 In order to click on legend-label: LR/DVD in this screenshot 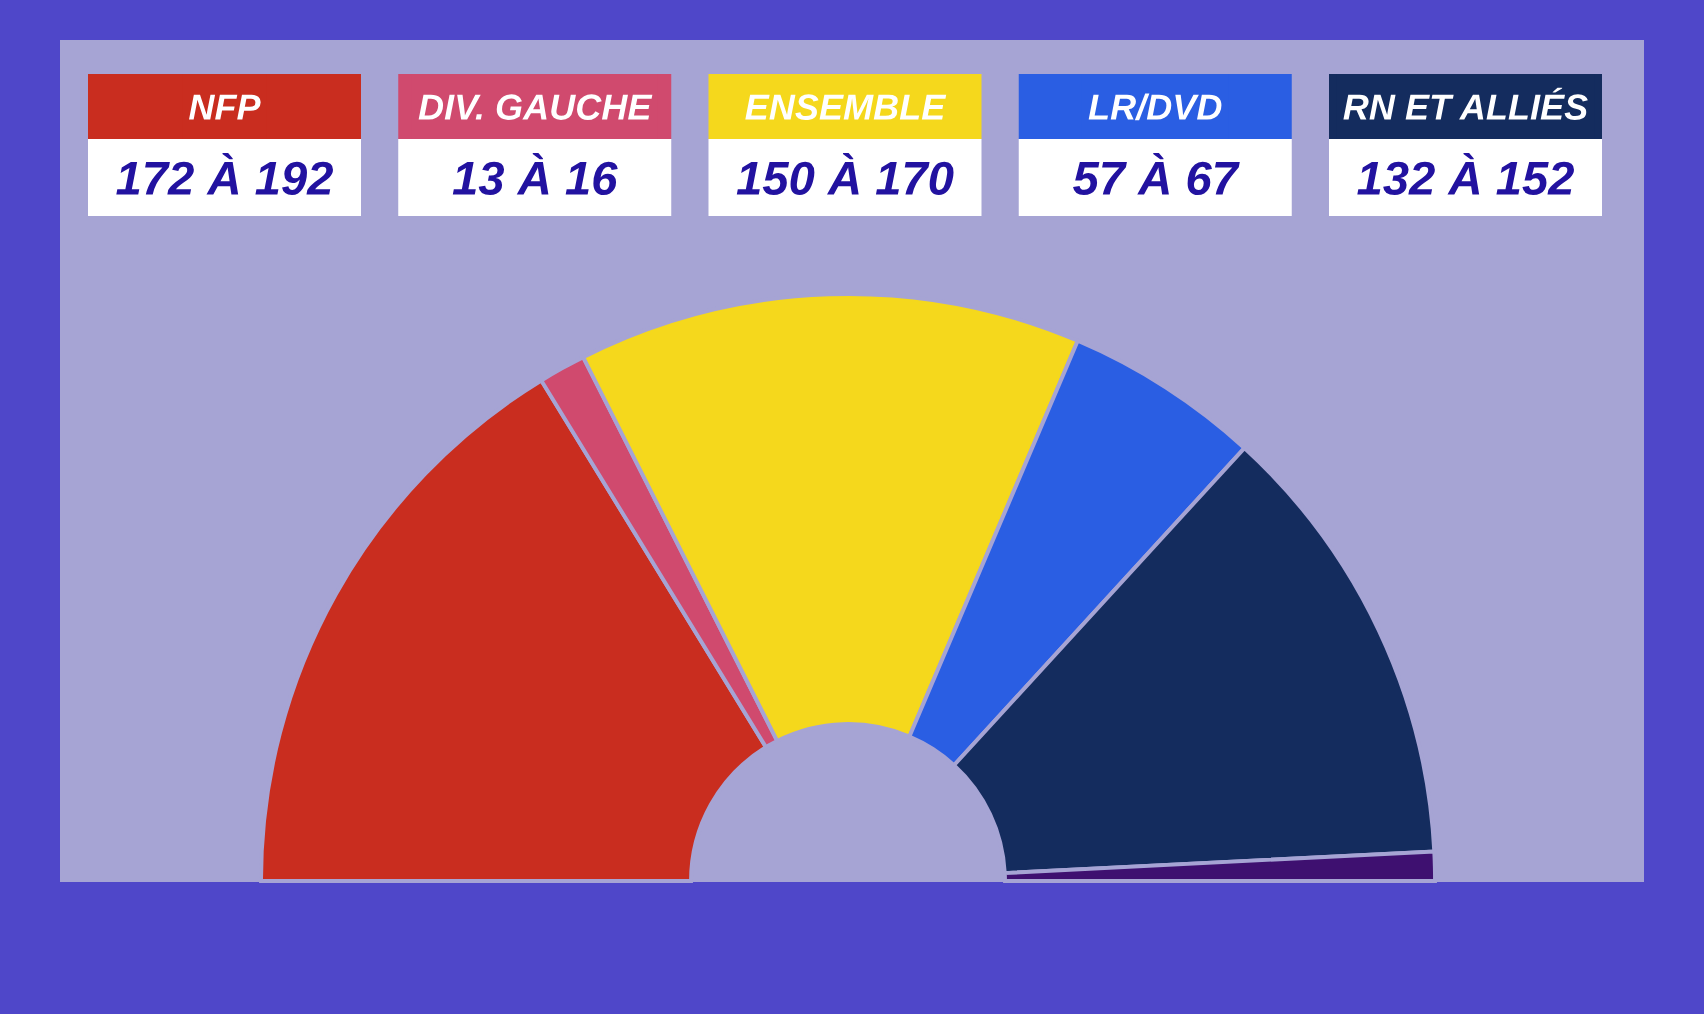, I will do `click(1155, 107)`.